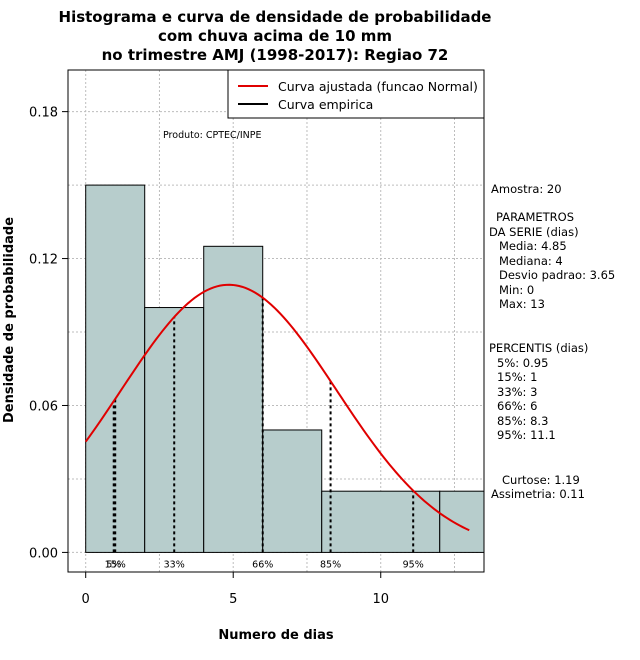  I want to click on chart-title-line-3: no trimestre AMJ (1998-2017): Regiao 72, so click(275, 55).